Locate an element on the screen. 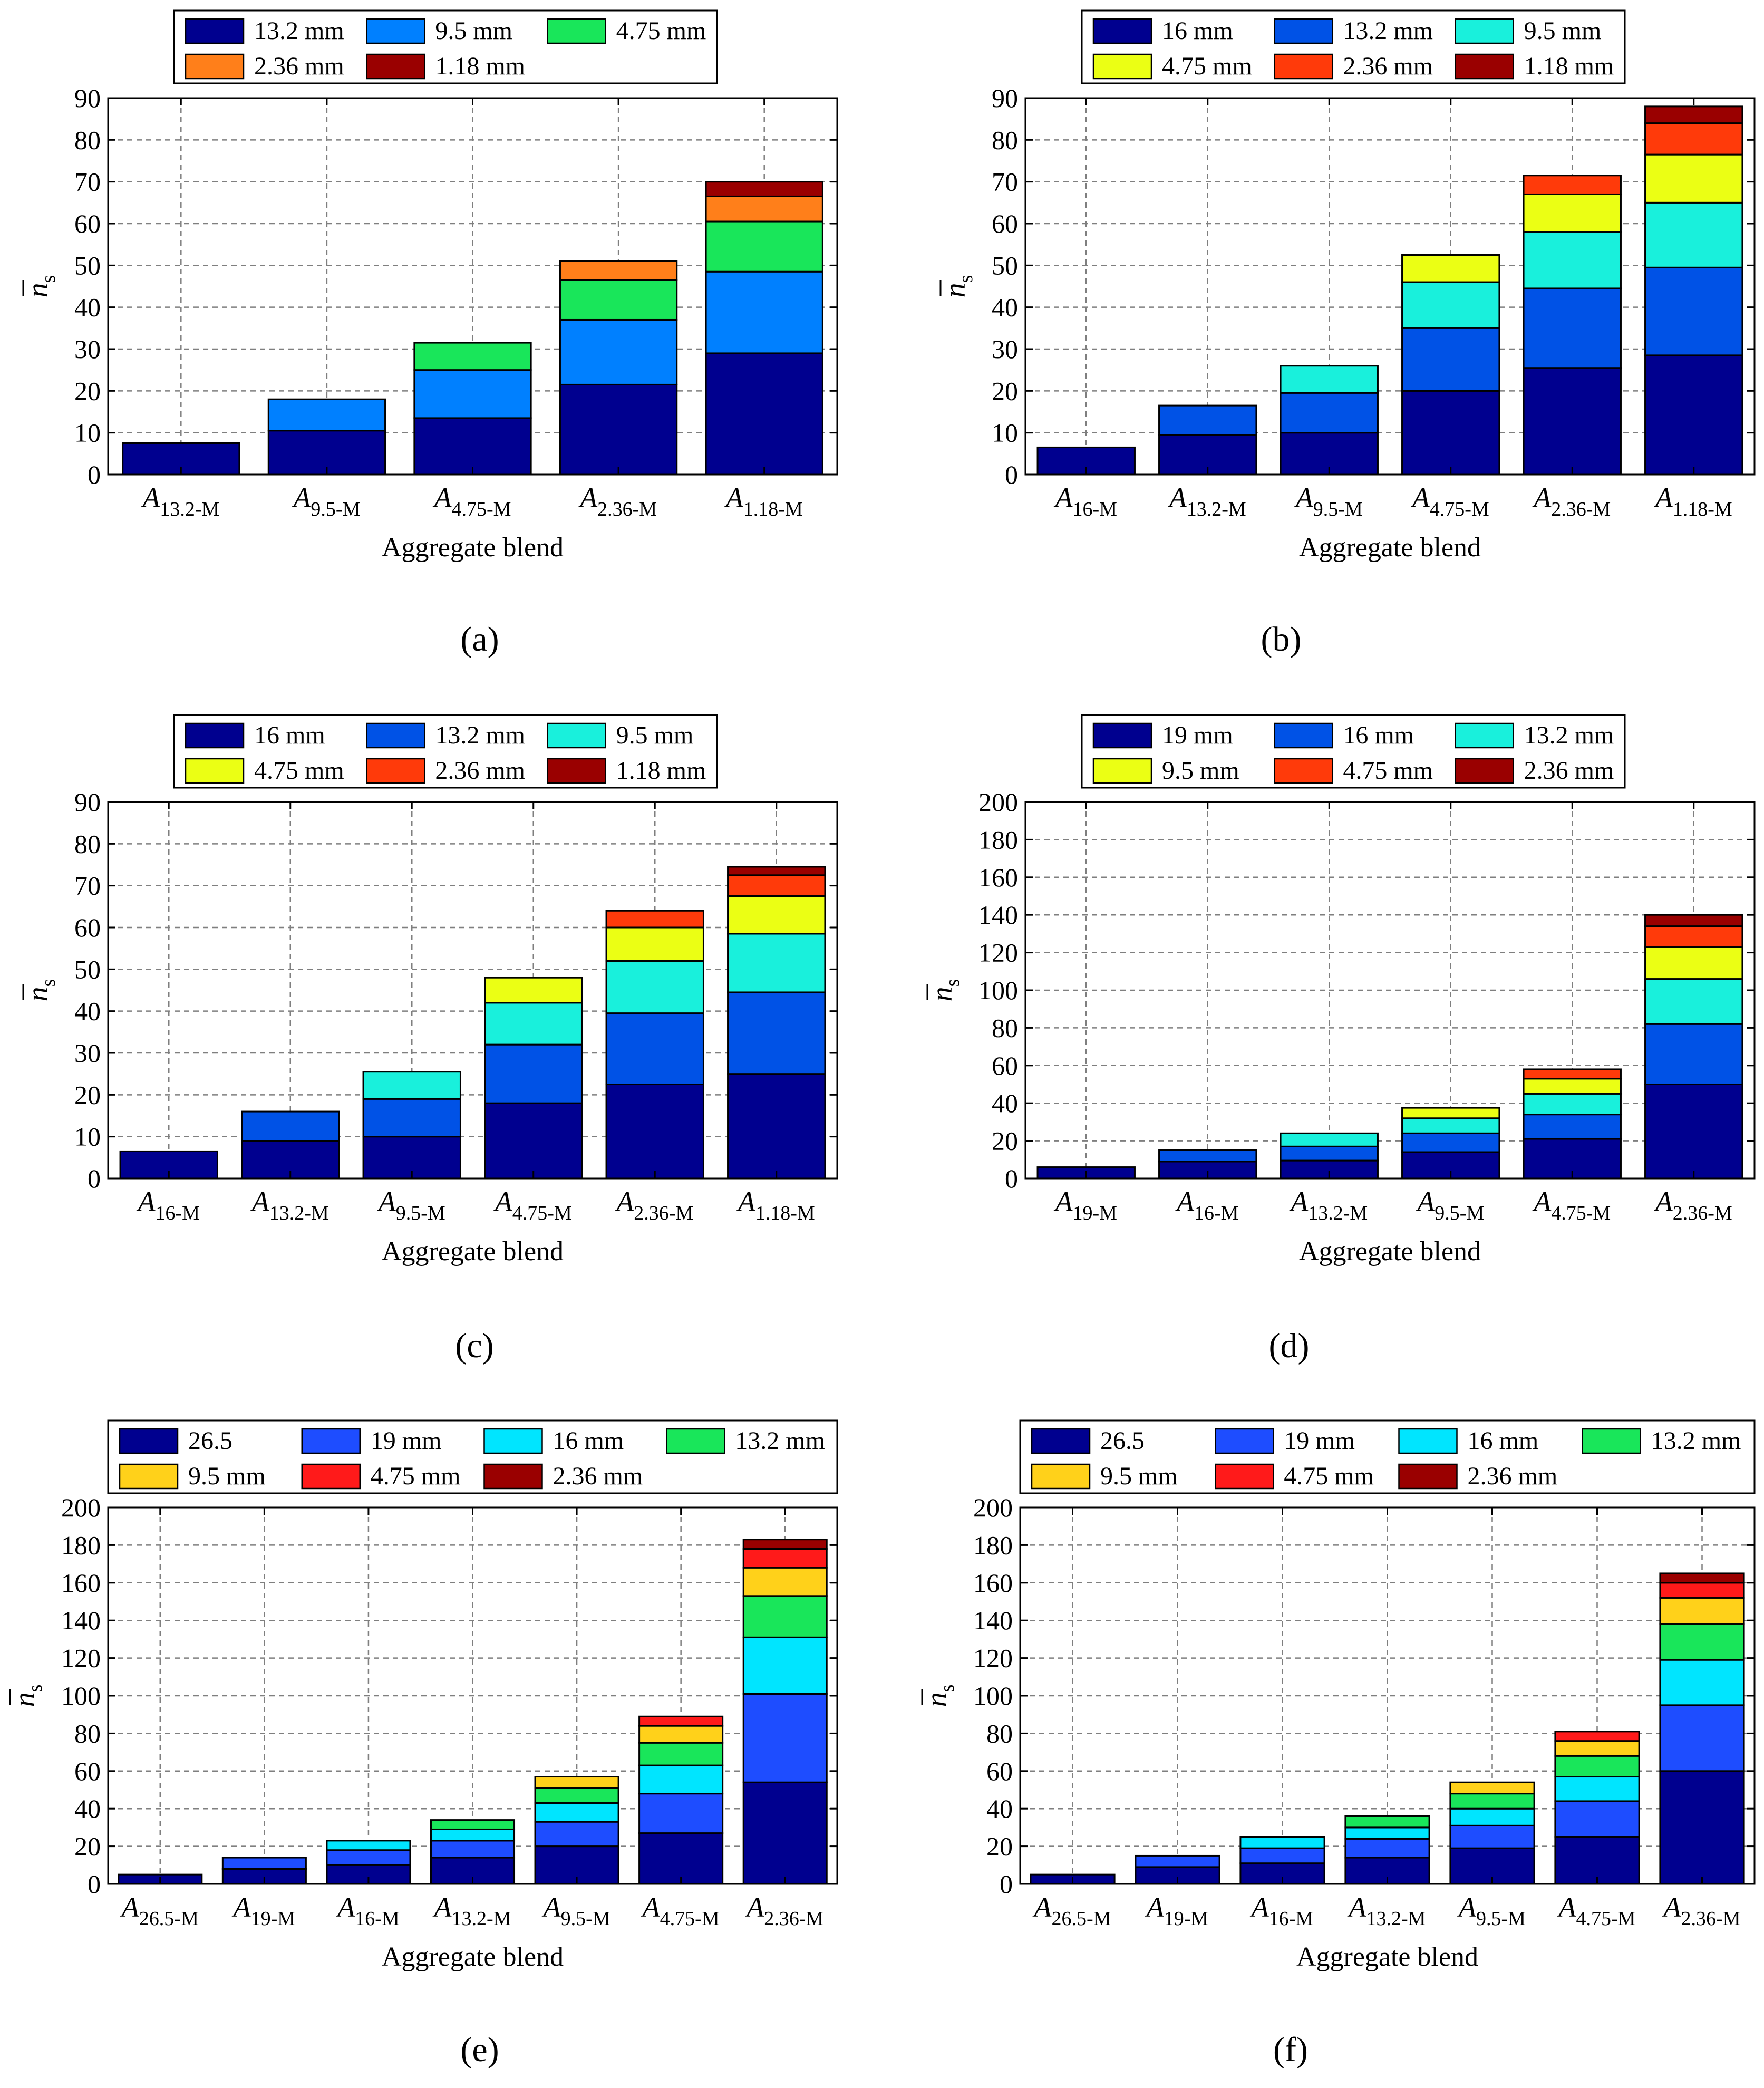 Image resolution: width=1764 pixels, height=2088 pixels. y-tick-label: 200 is located at coordinates (993, 1507).